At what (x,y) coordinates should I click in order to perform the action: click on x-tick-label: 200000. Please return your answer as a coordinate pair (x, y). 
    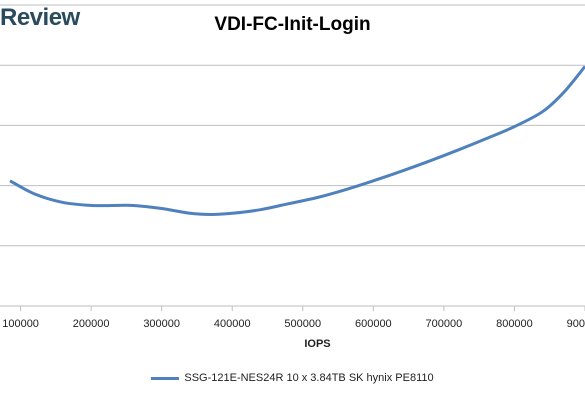
    Looking at the image, I should click on (91, 324).